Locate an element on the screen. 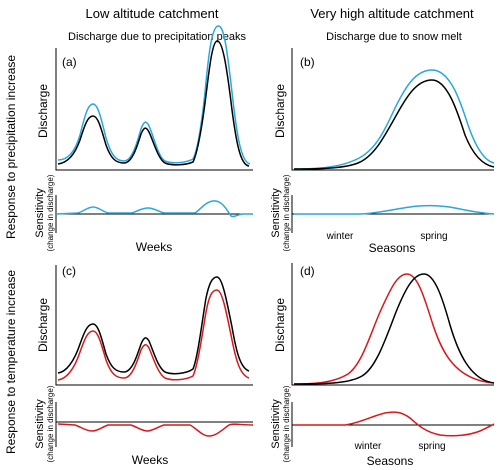 This screenshot has height=470, width=500. panel-a-tag: (a) is located at coordinates (69, 62).